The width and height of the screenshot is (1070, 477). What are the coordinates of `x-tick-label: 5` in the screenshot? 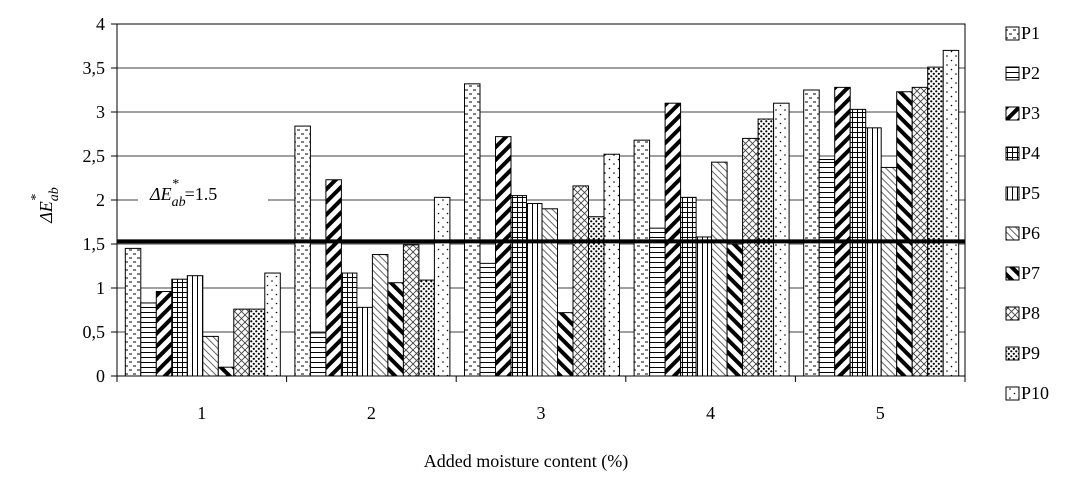 It's located at (880, 413).